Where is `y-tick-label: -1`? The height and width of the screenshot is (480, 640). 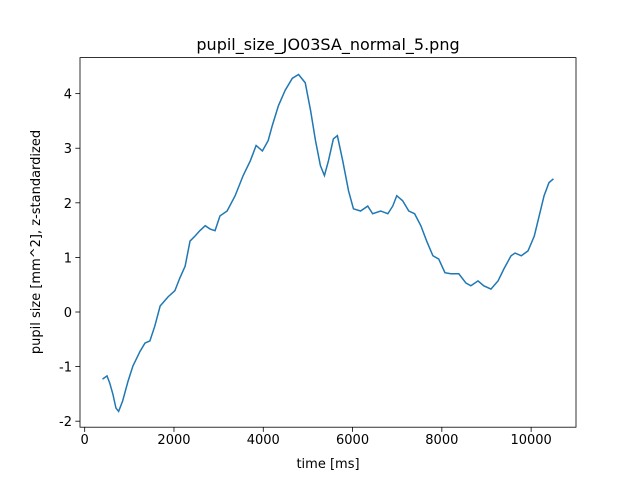 y-tick-label: -1 is located at coordinates (65, 368).